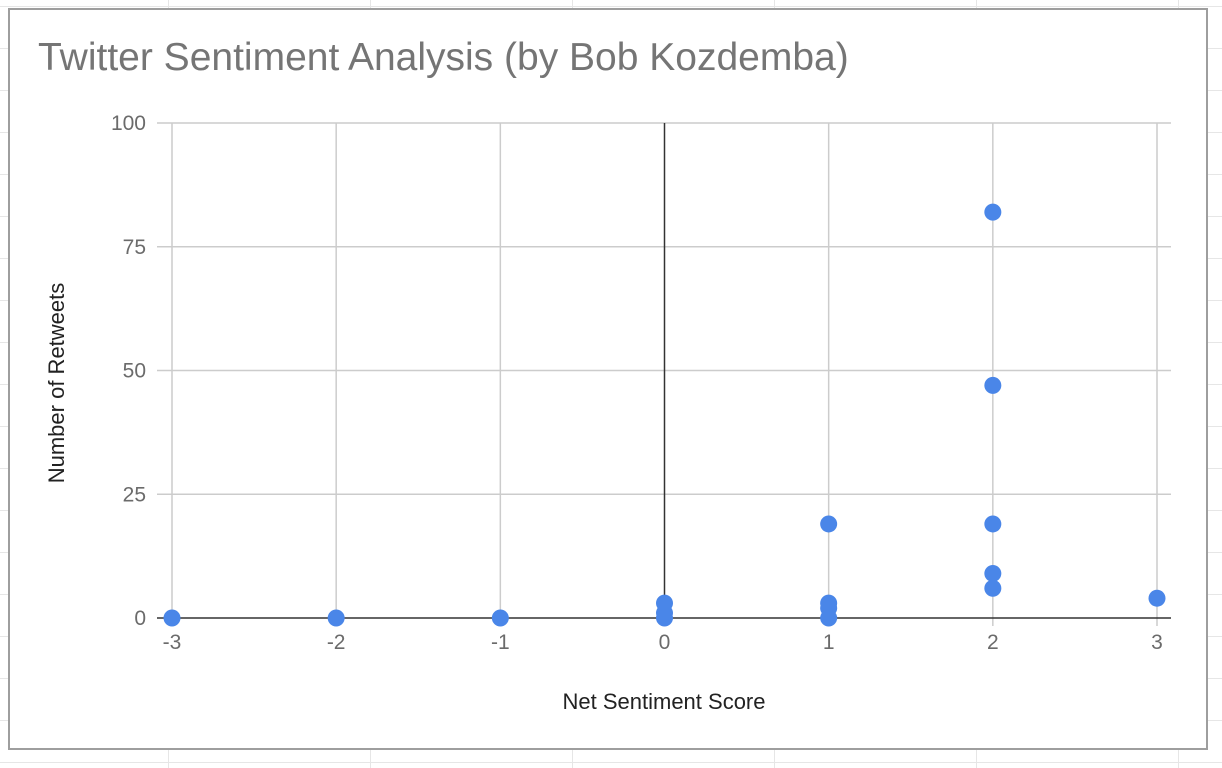 The width and height of the screenshot is (1222, 768). I want to click on x-tick-label: 2, so click(993, 642).